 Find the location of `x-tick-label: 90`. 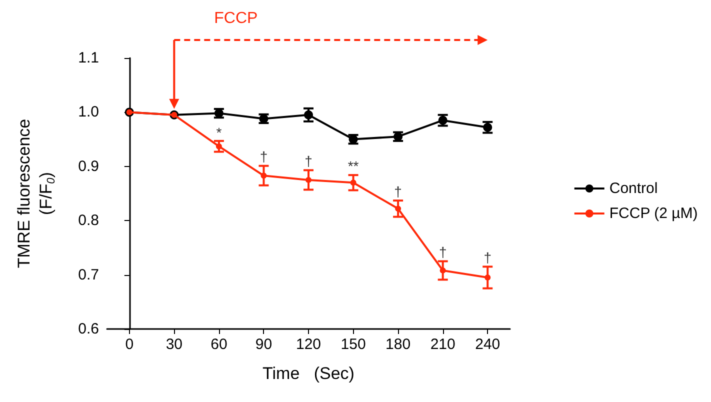

x-tick-label: 90 is located at coordinates (263, 344).